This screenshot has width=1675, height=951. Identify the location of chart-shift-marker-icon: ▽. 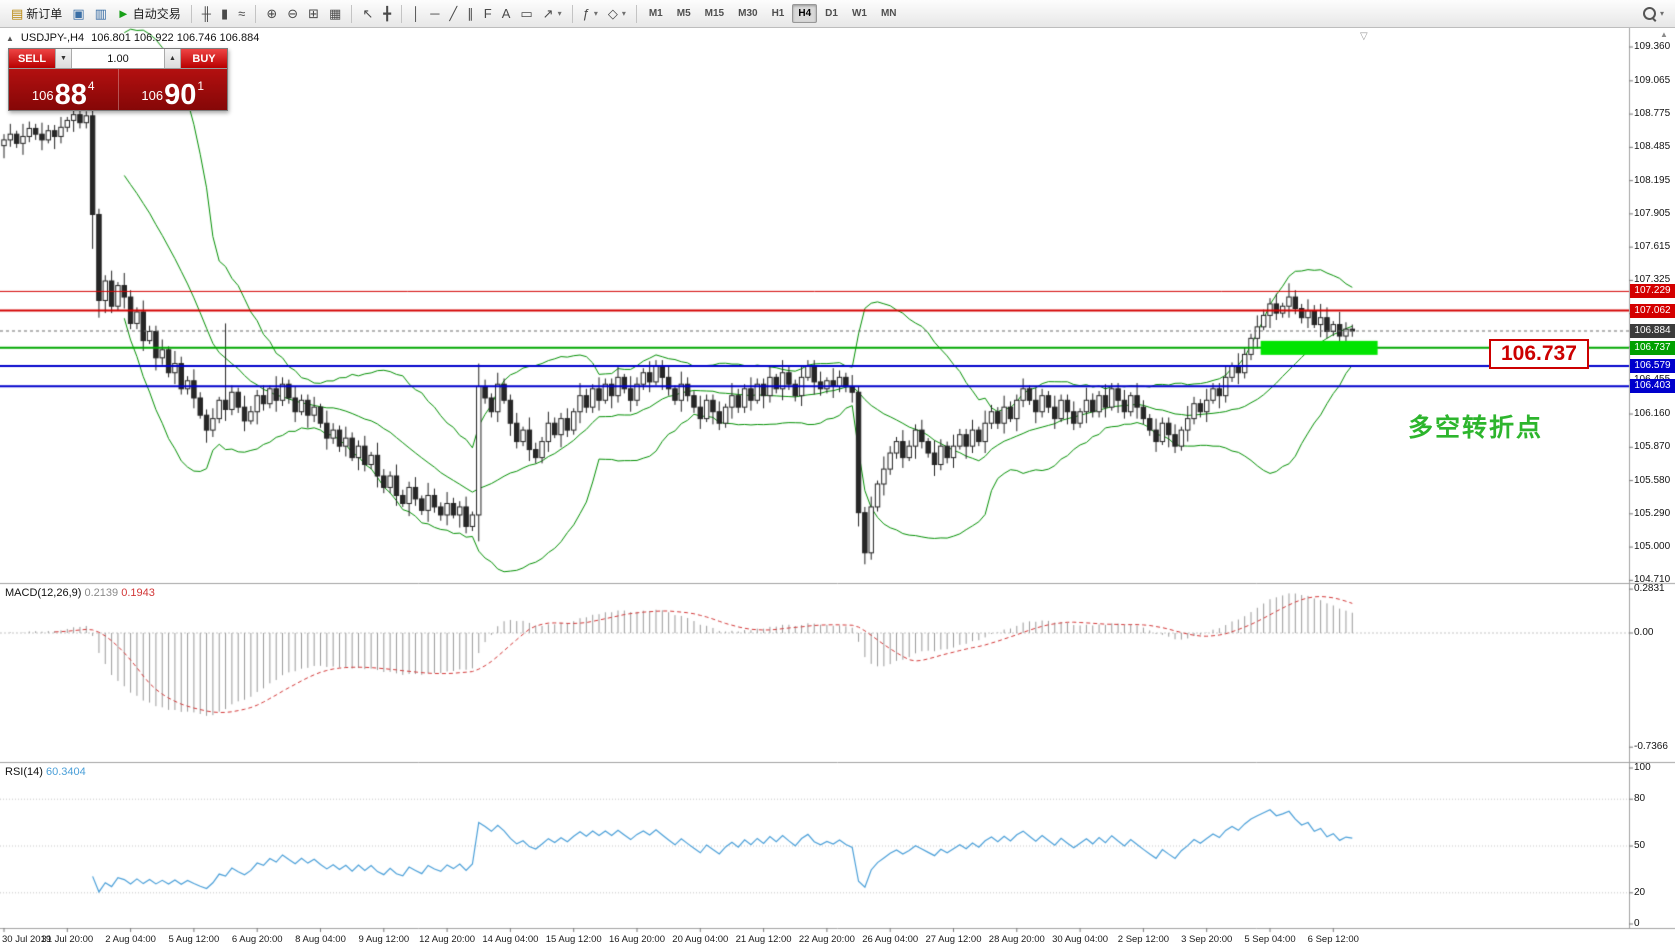
(1364, 36).